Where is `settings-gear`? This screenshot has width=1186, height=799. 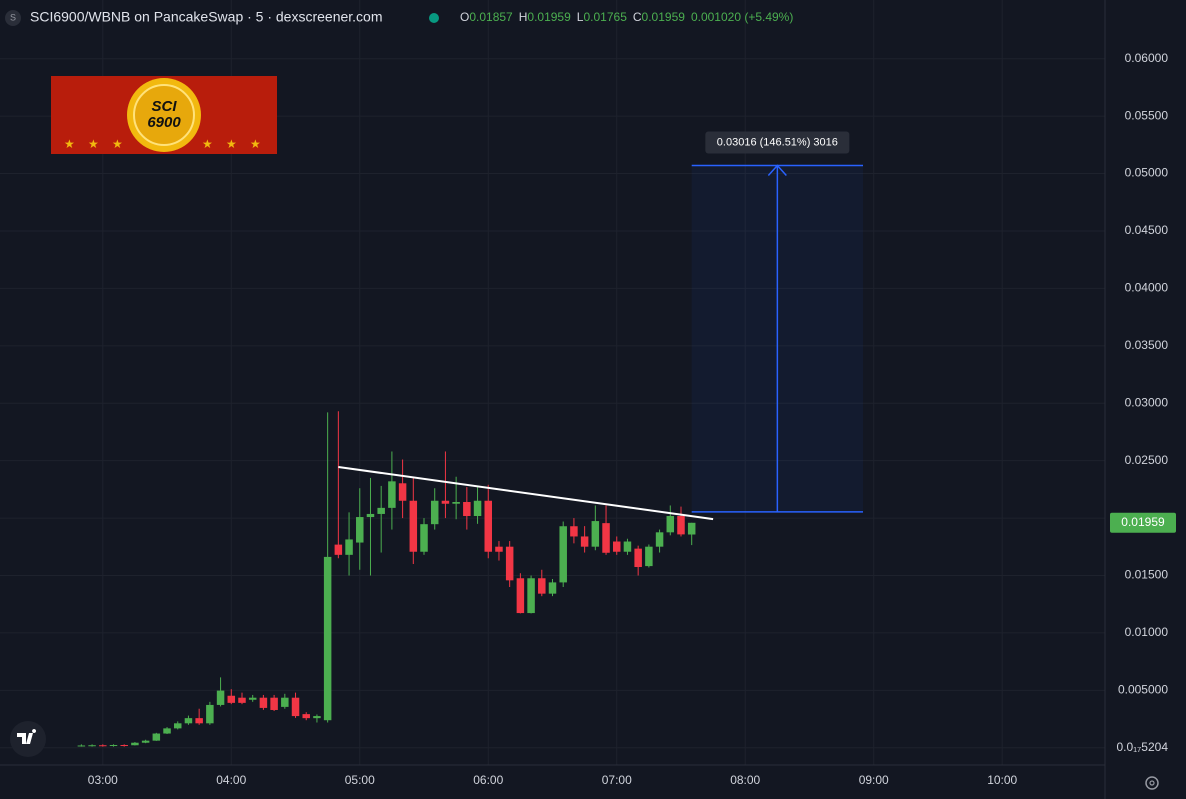
settings-gear is located at coordinates (1152, 783).